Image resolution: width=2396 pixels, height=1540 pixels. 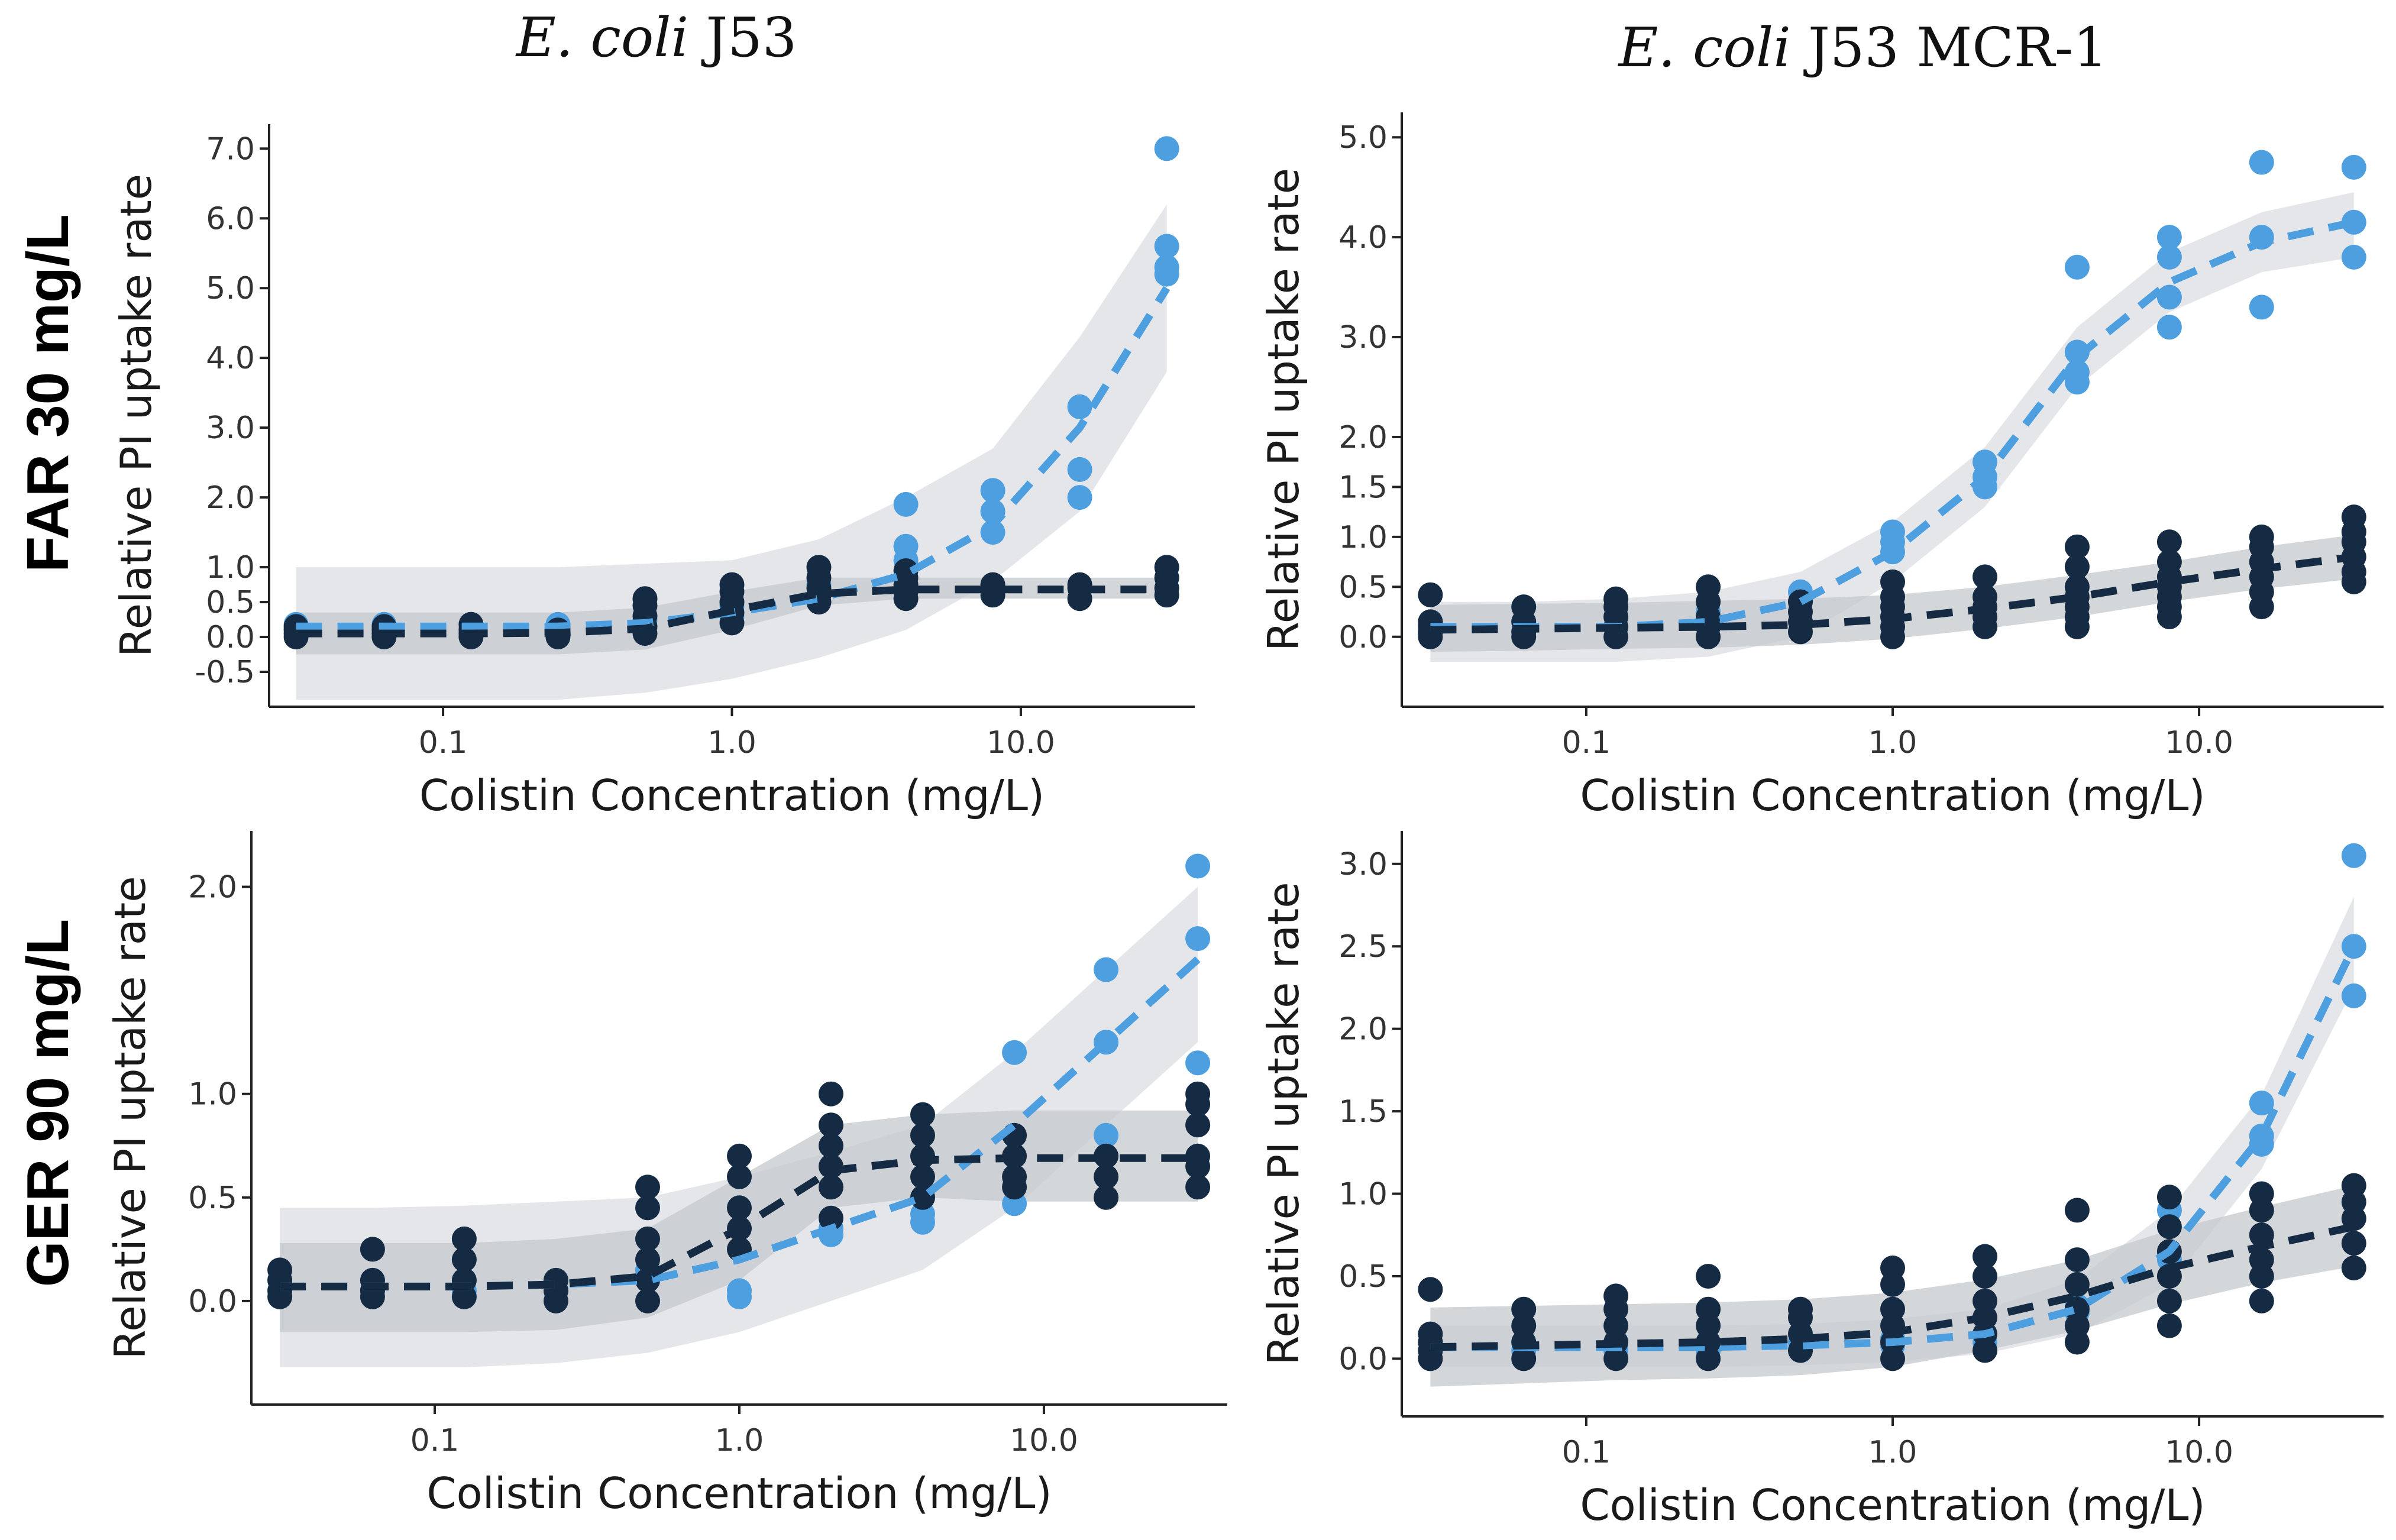 I want to click on dark-confidence-band, so click(x=1892, y=1286).